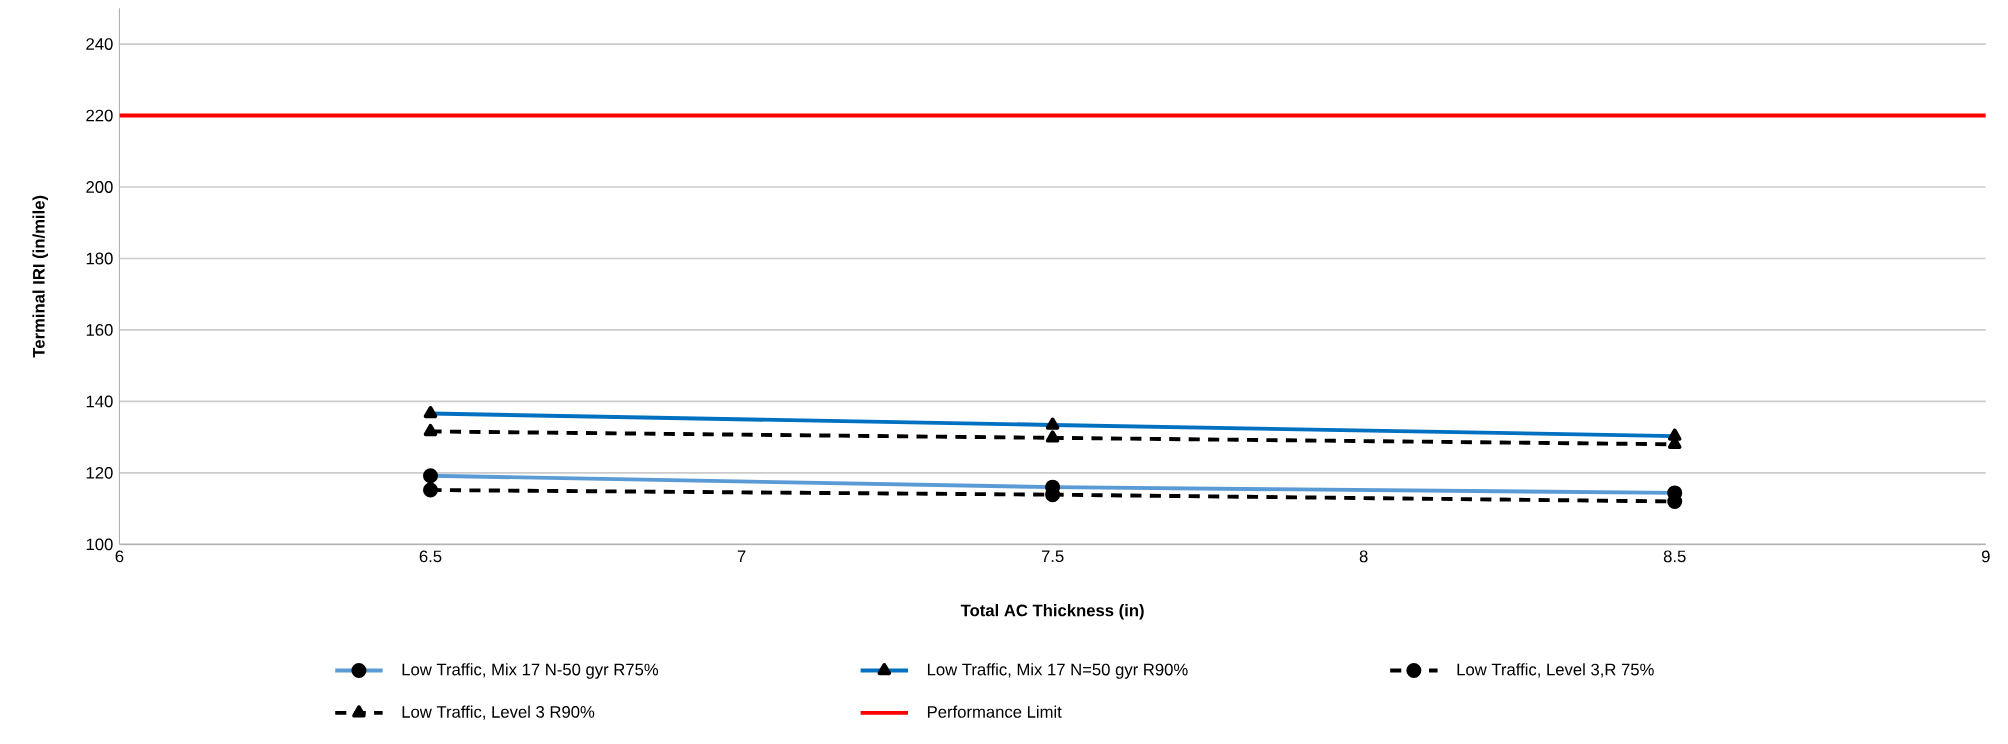 The image size is (2008, 744). What do you see at coordinates (1052, 556) in the screenshot?
I see `x-tick-label: 7.5` at bounding box center [1052, 556].